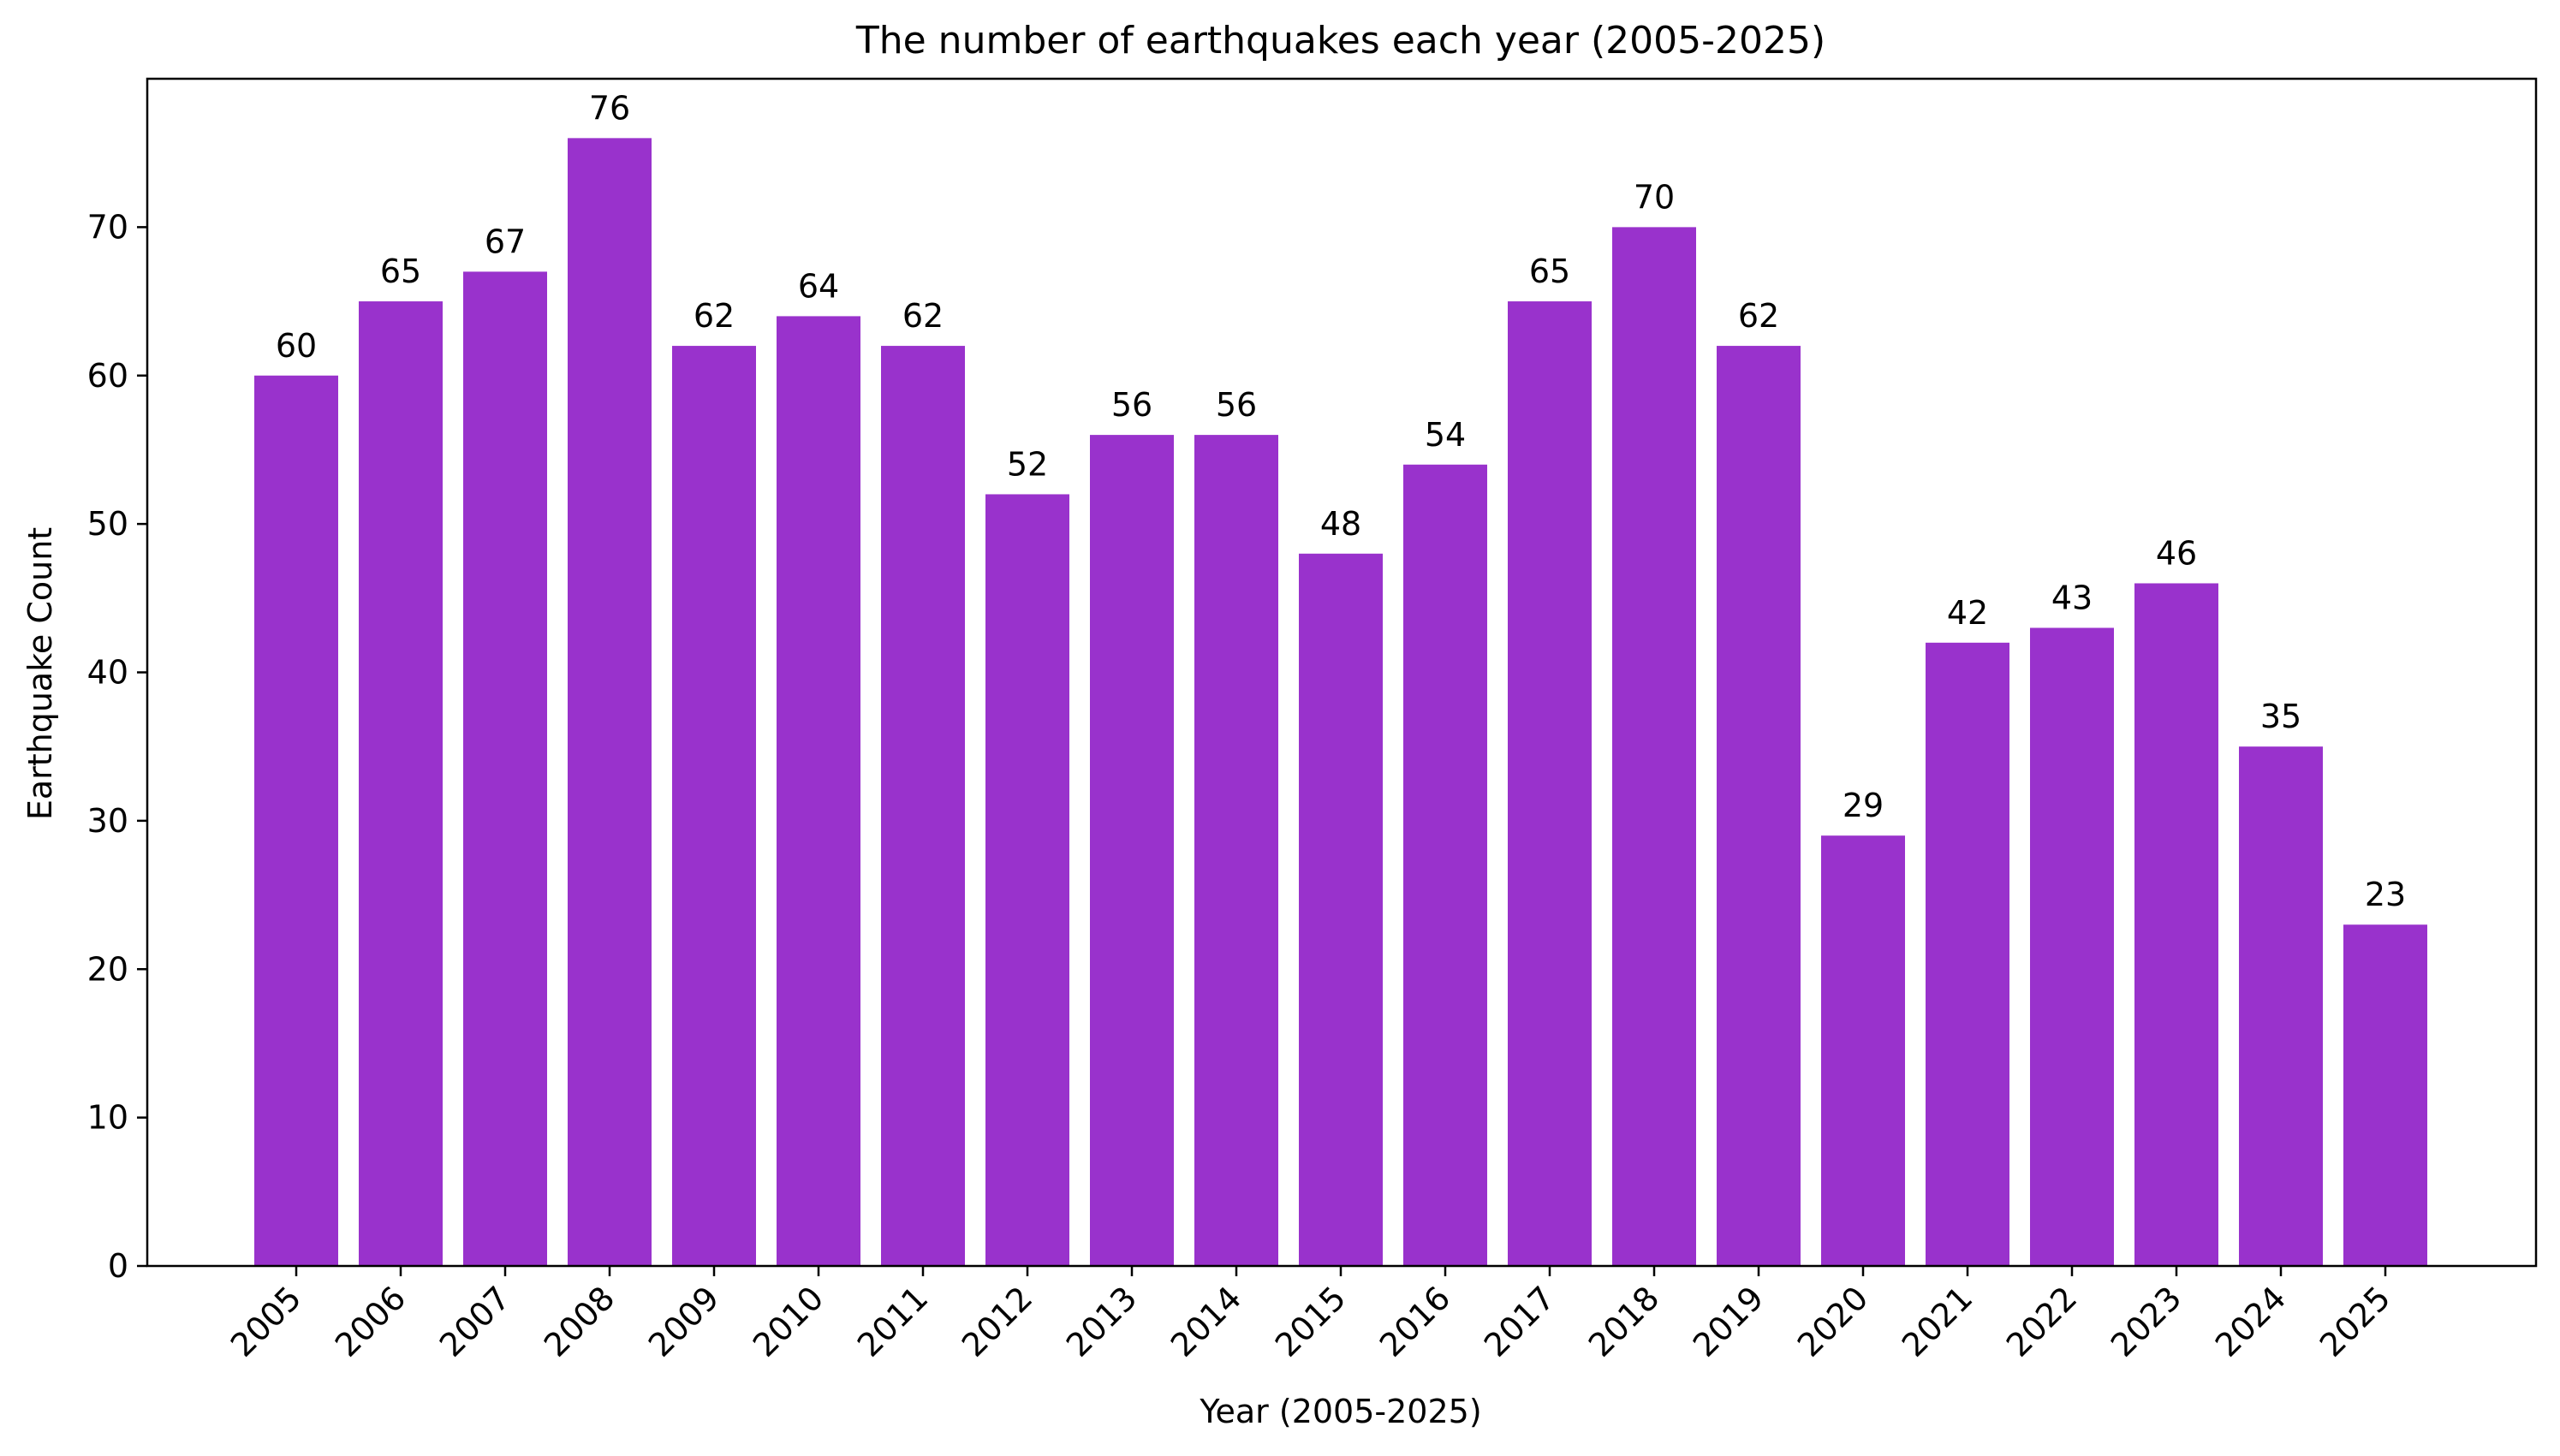 This screenshot has height=1456, width=2560. What do you see at coordinates (2176, 924) in the screenshot?
I see `bar-2023` at bounding box center [2176, 924].